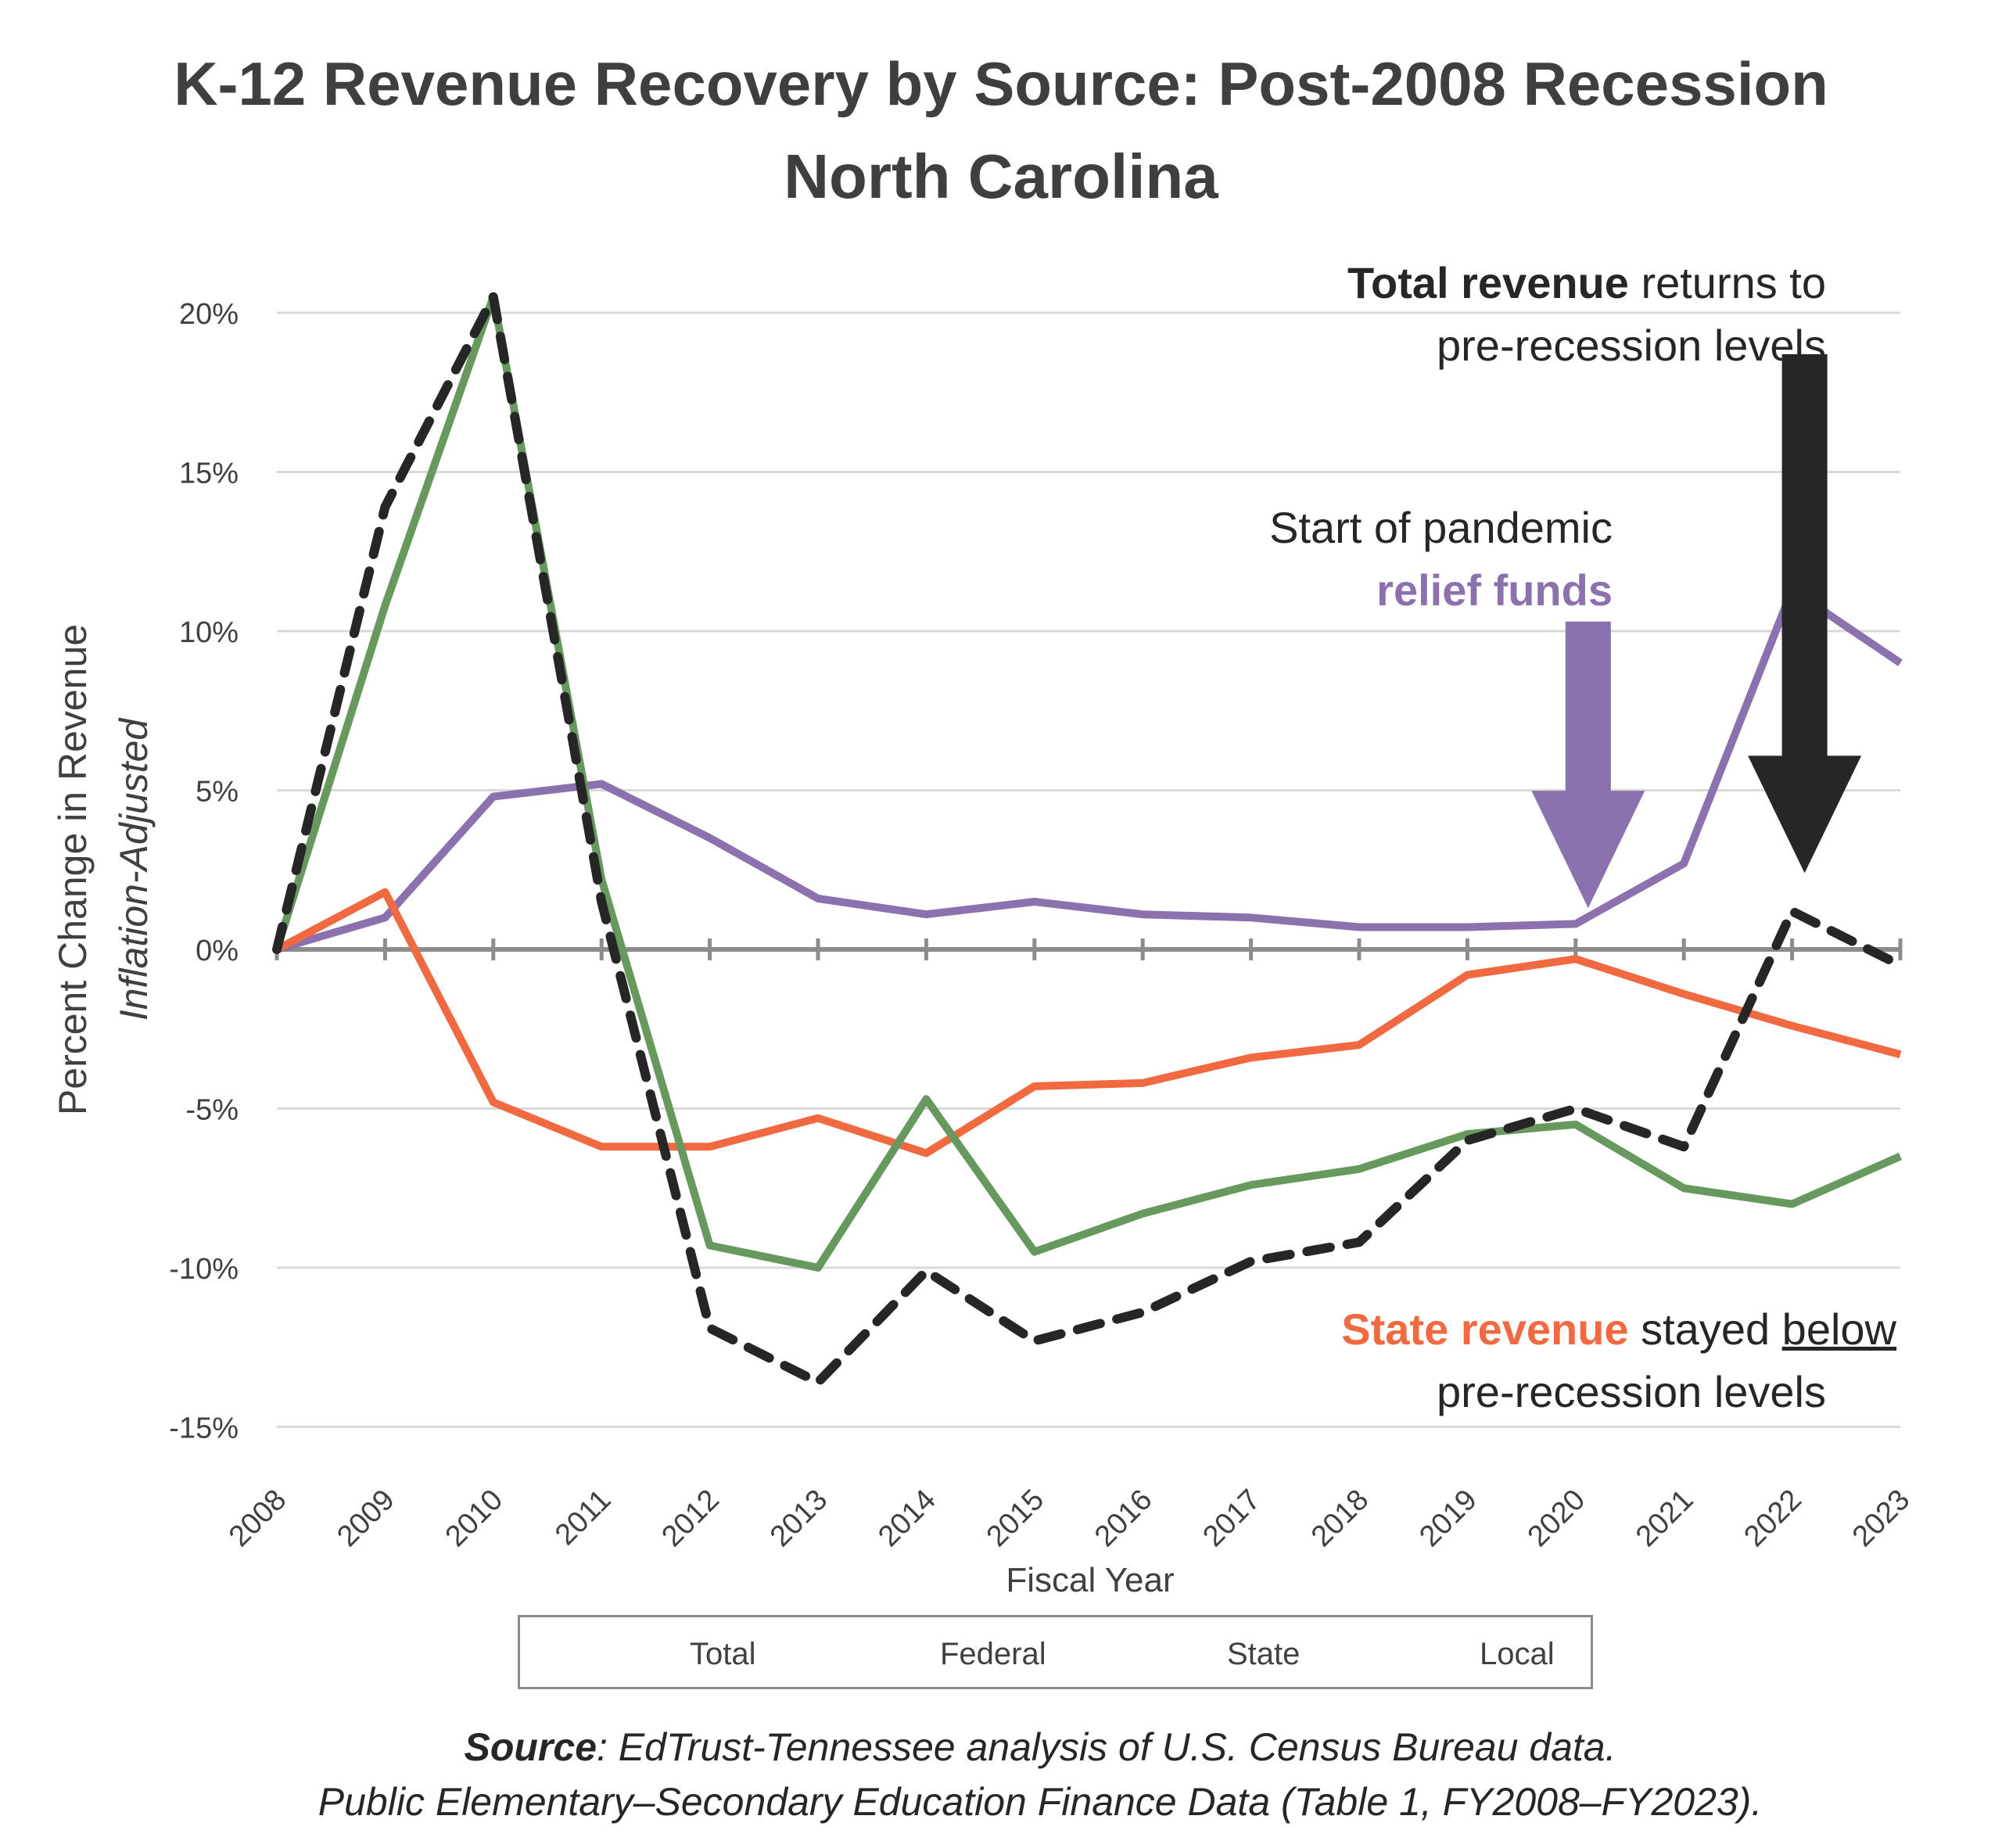  What do you see at coordinates (1088, 1022) in the screenshot?
I see `series-line-state` at bounding box center [1088, 1022].